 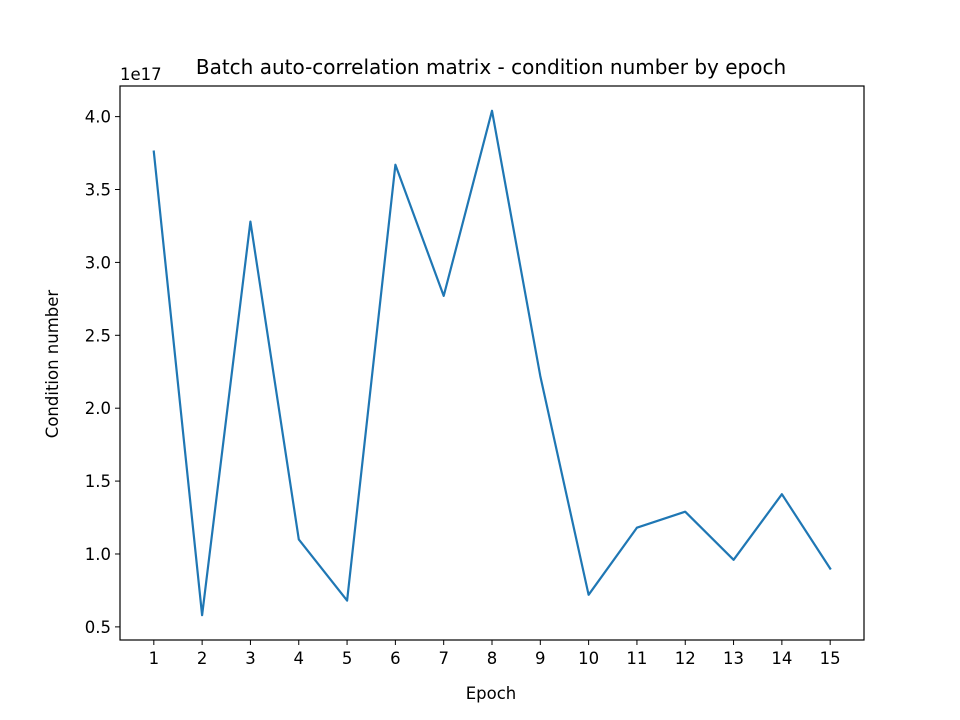 What do you see at coordinates (733, 658) in the screenshot?
I see `x-tick-label-13: 13` at bounding box center [733, 658].